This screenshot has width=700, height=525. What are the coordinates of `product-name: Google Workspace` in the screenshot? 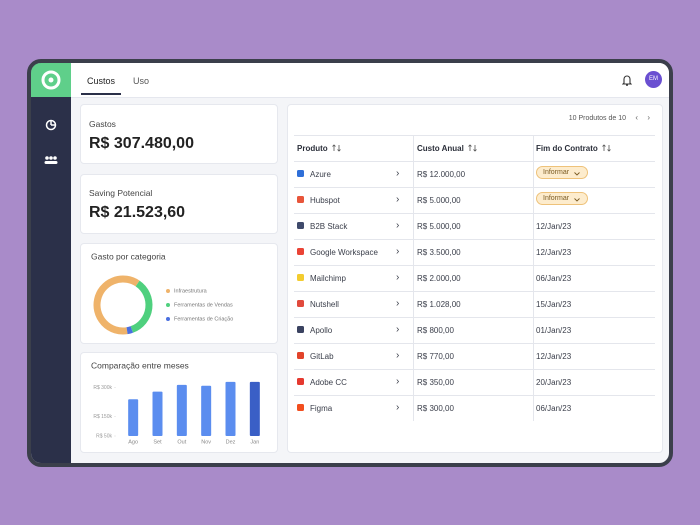 It's located at (344, 252).